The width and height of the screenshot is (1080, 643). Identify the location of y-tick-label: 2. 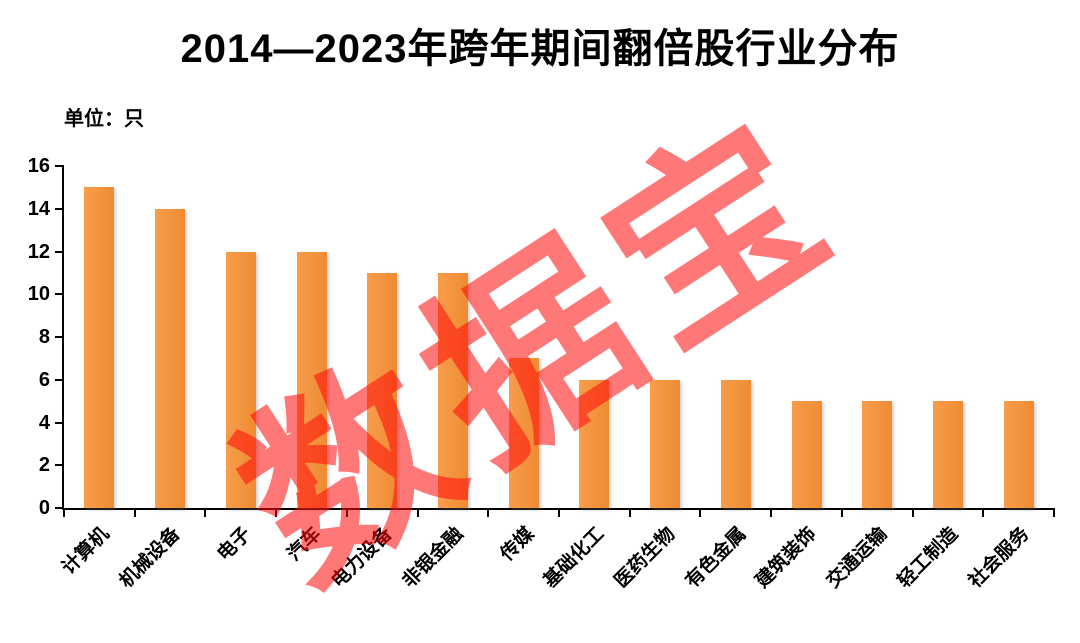
(44, 465).